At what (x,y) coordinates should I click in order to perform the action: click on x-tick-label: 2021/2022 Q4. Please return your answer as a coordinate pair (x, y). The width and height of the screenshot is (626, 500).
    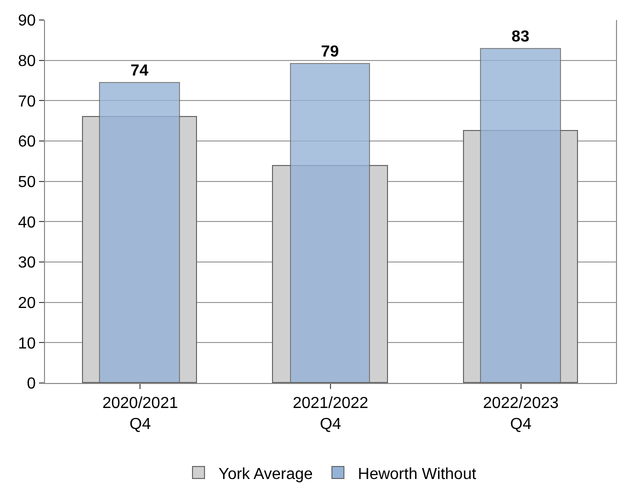
    Looking at the image, I should click on (330, 414).